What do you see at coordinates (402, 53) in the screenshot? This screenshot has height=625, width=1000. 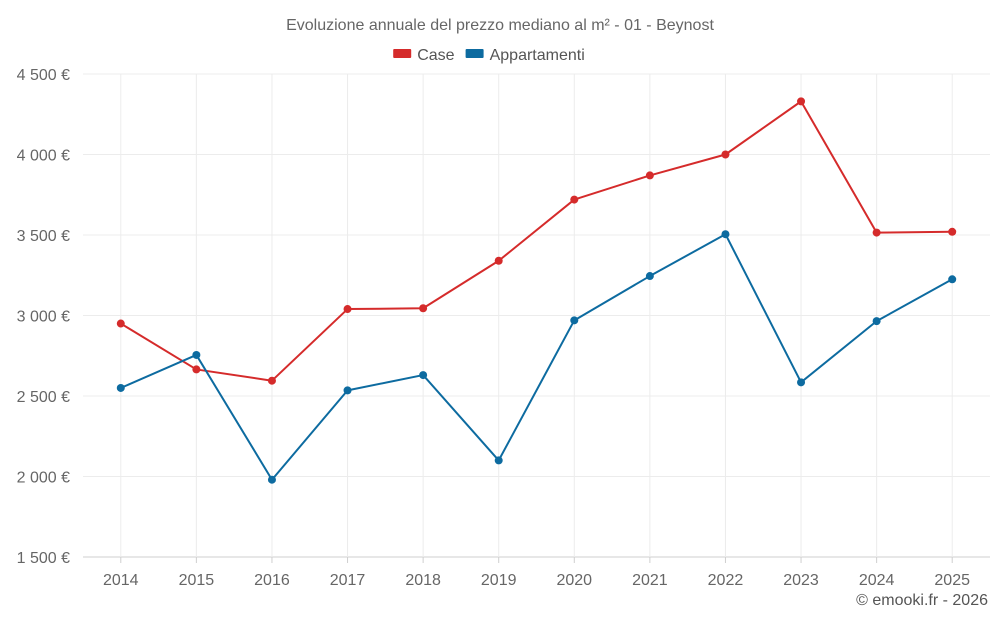 I see `legend-swatch-case` at bounding box center [402, 53].